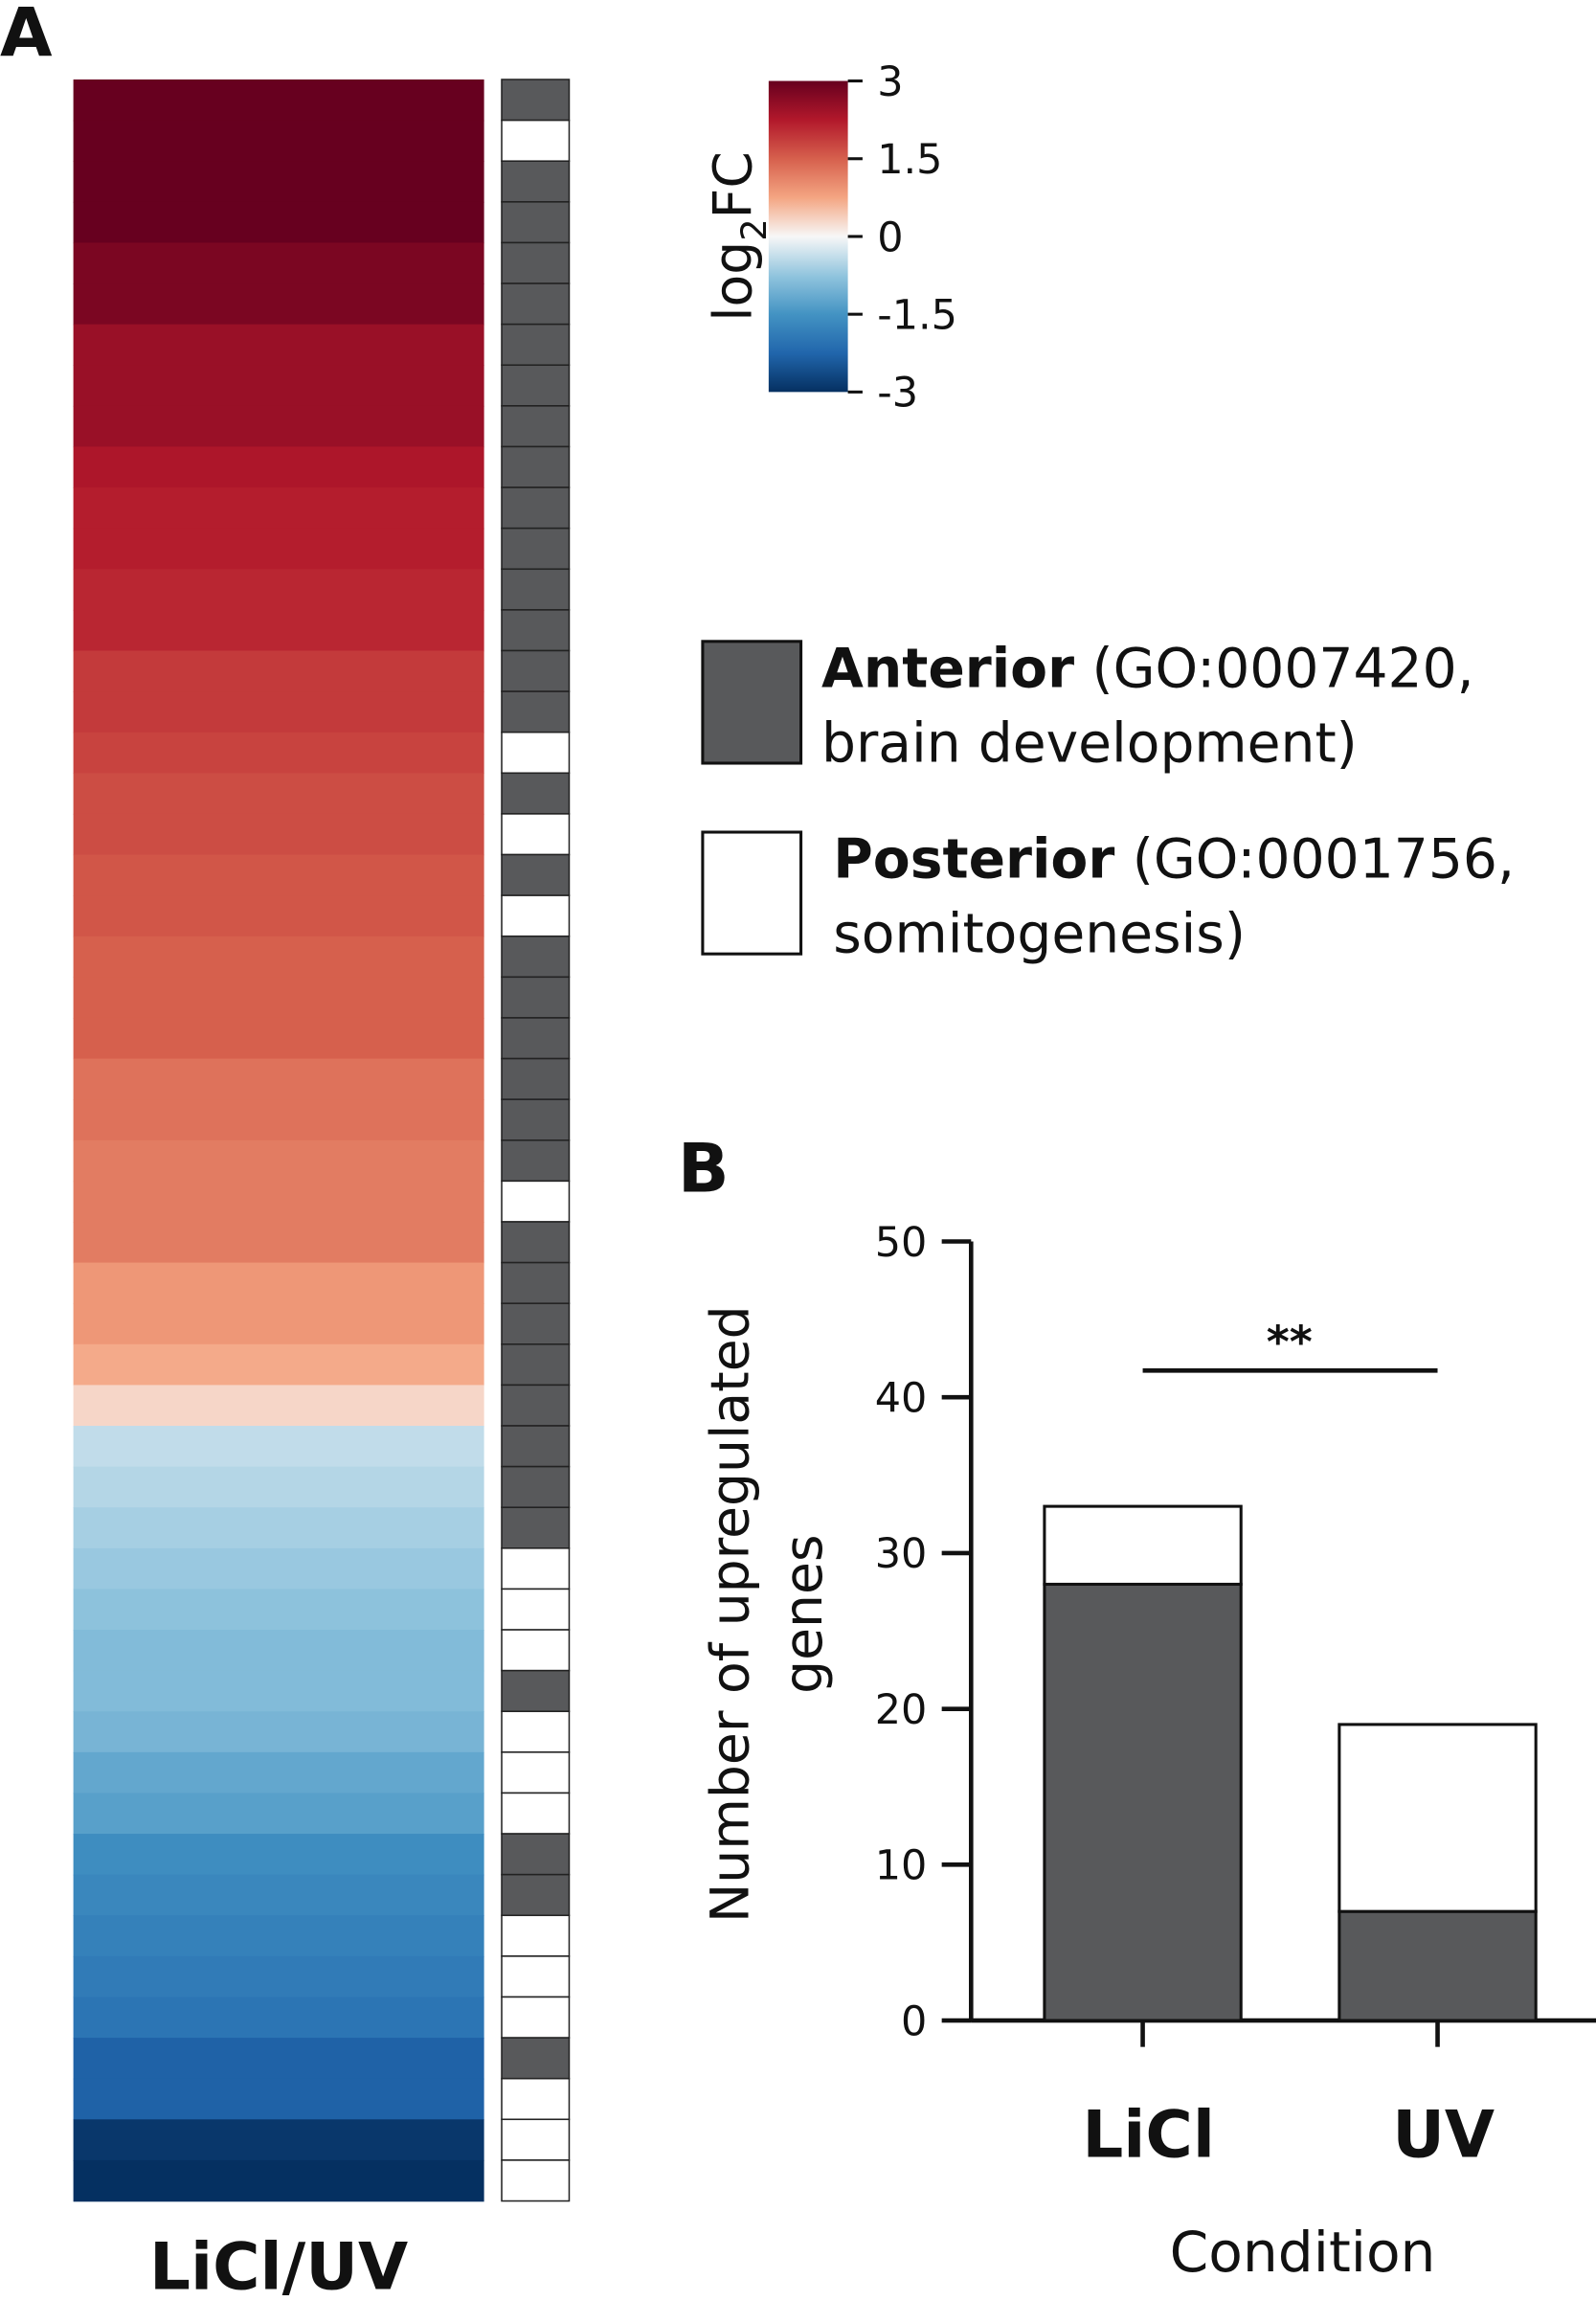  I want to click on y-tick-label: 50, so click(901, 1243).